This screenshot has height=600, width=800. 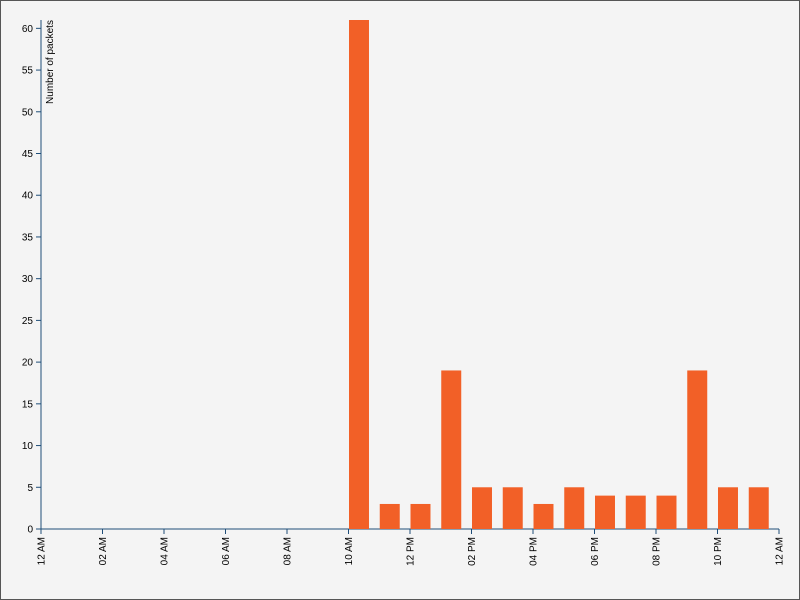 I want to click on y-tick-label: 20, so click(x=28, y=363).